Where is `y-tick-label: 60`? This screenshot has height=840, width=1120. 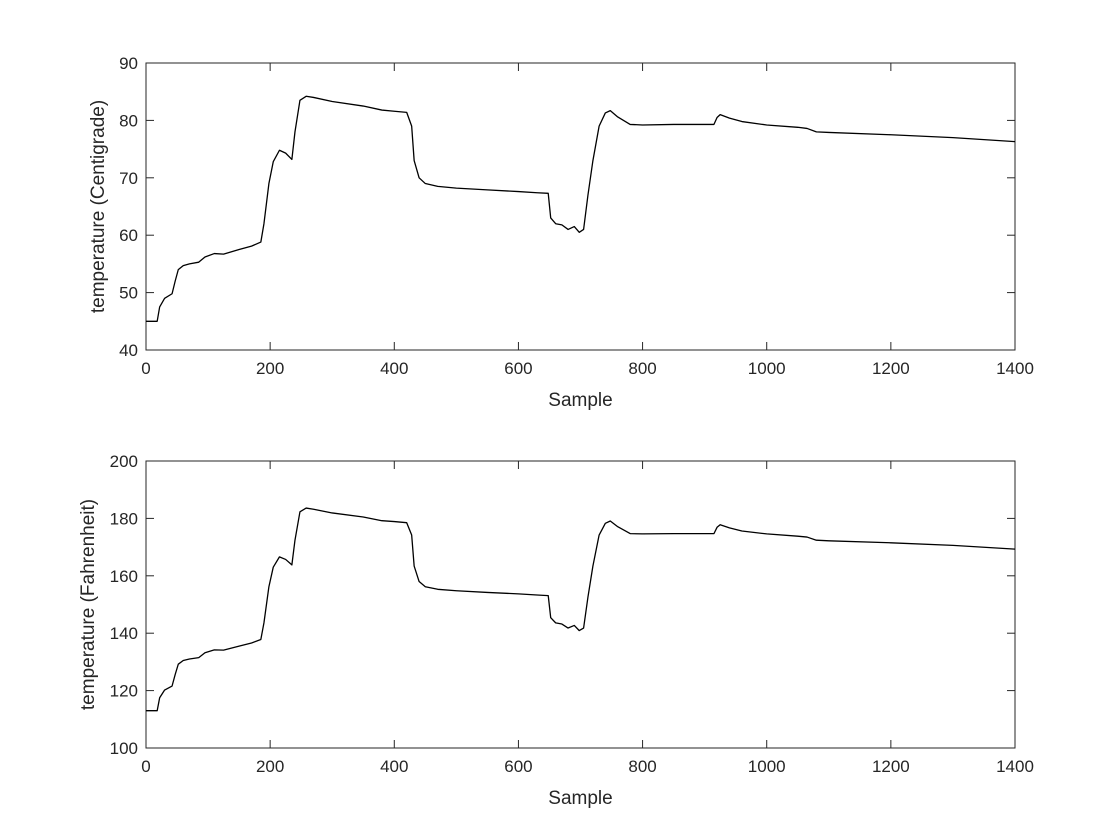 y-tick-label: 60 is located at coordinates (128, 235).